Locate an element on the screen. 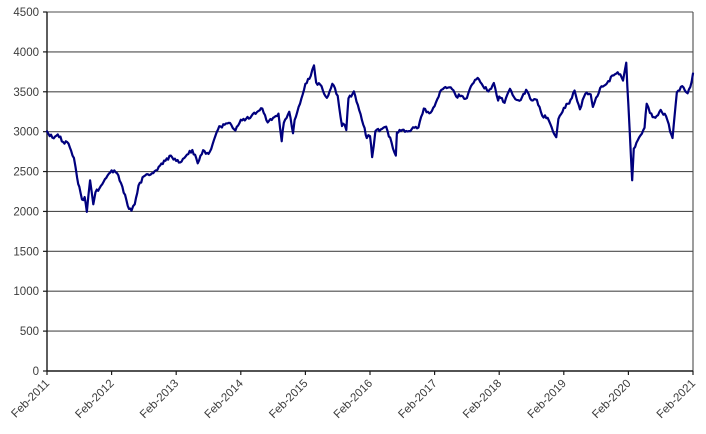 This screenshot has height=434, width=706. y-axis-tick-label: 3500 is located at coordinates (26, 93).